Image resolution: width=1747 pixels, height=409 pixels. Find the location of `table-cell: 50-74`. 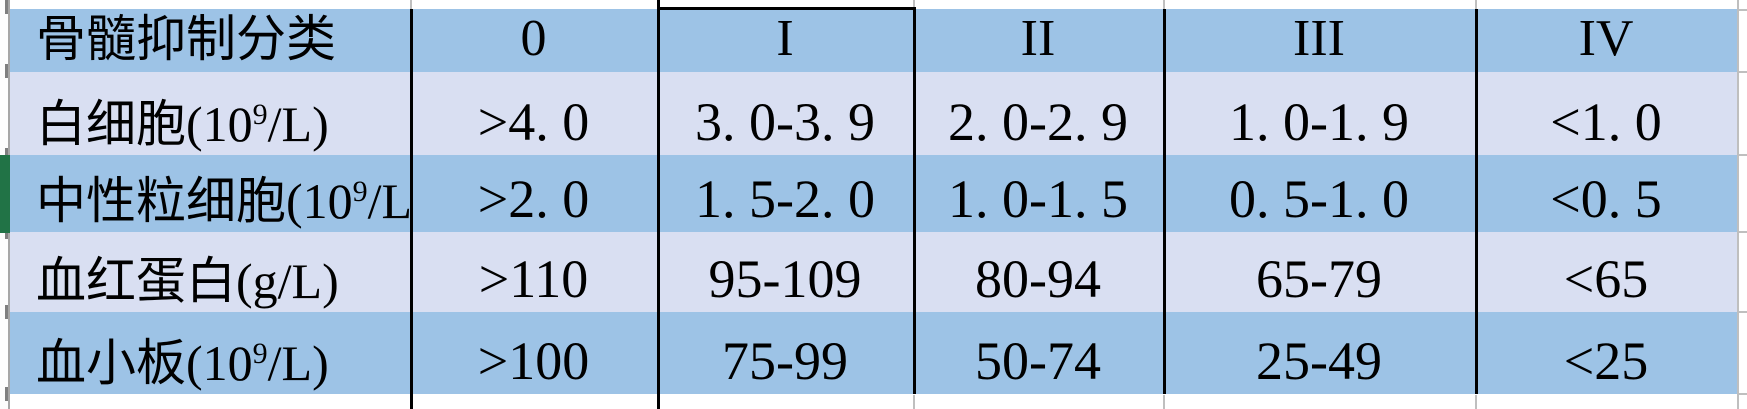

table-cell: 50-74 is located at coordinates (1038, 360).